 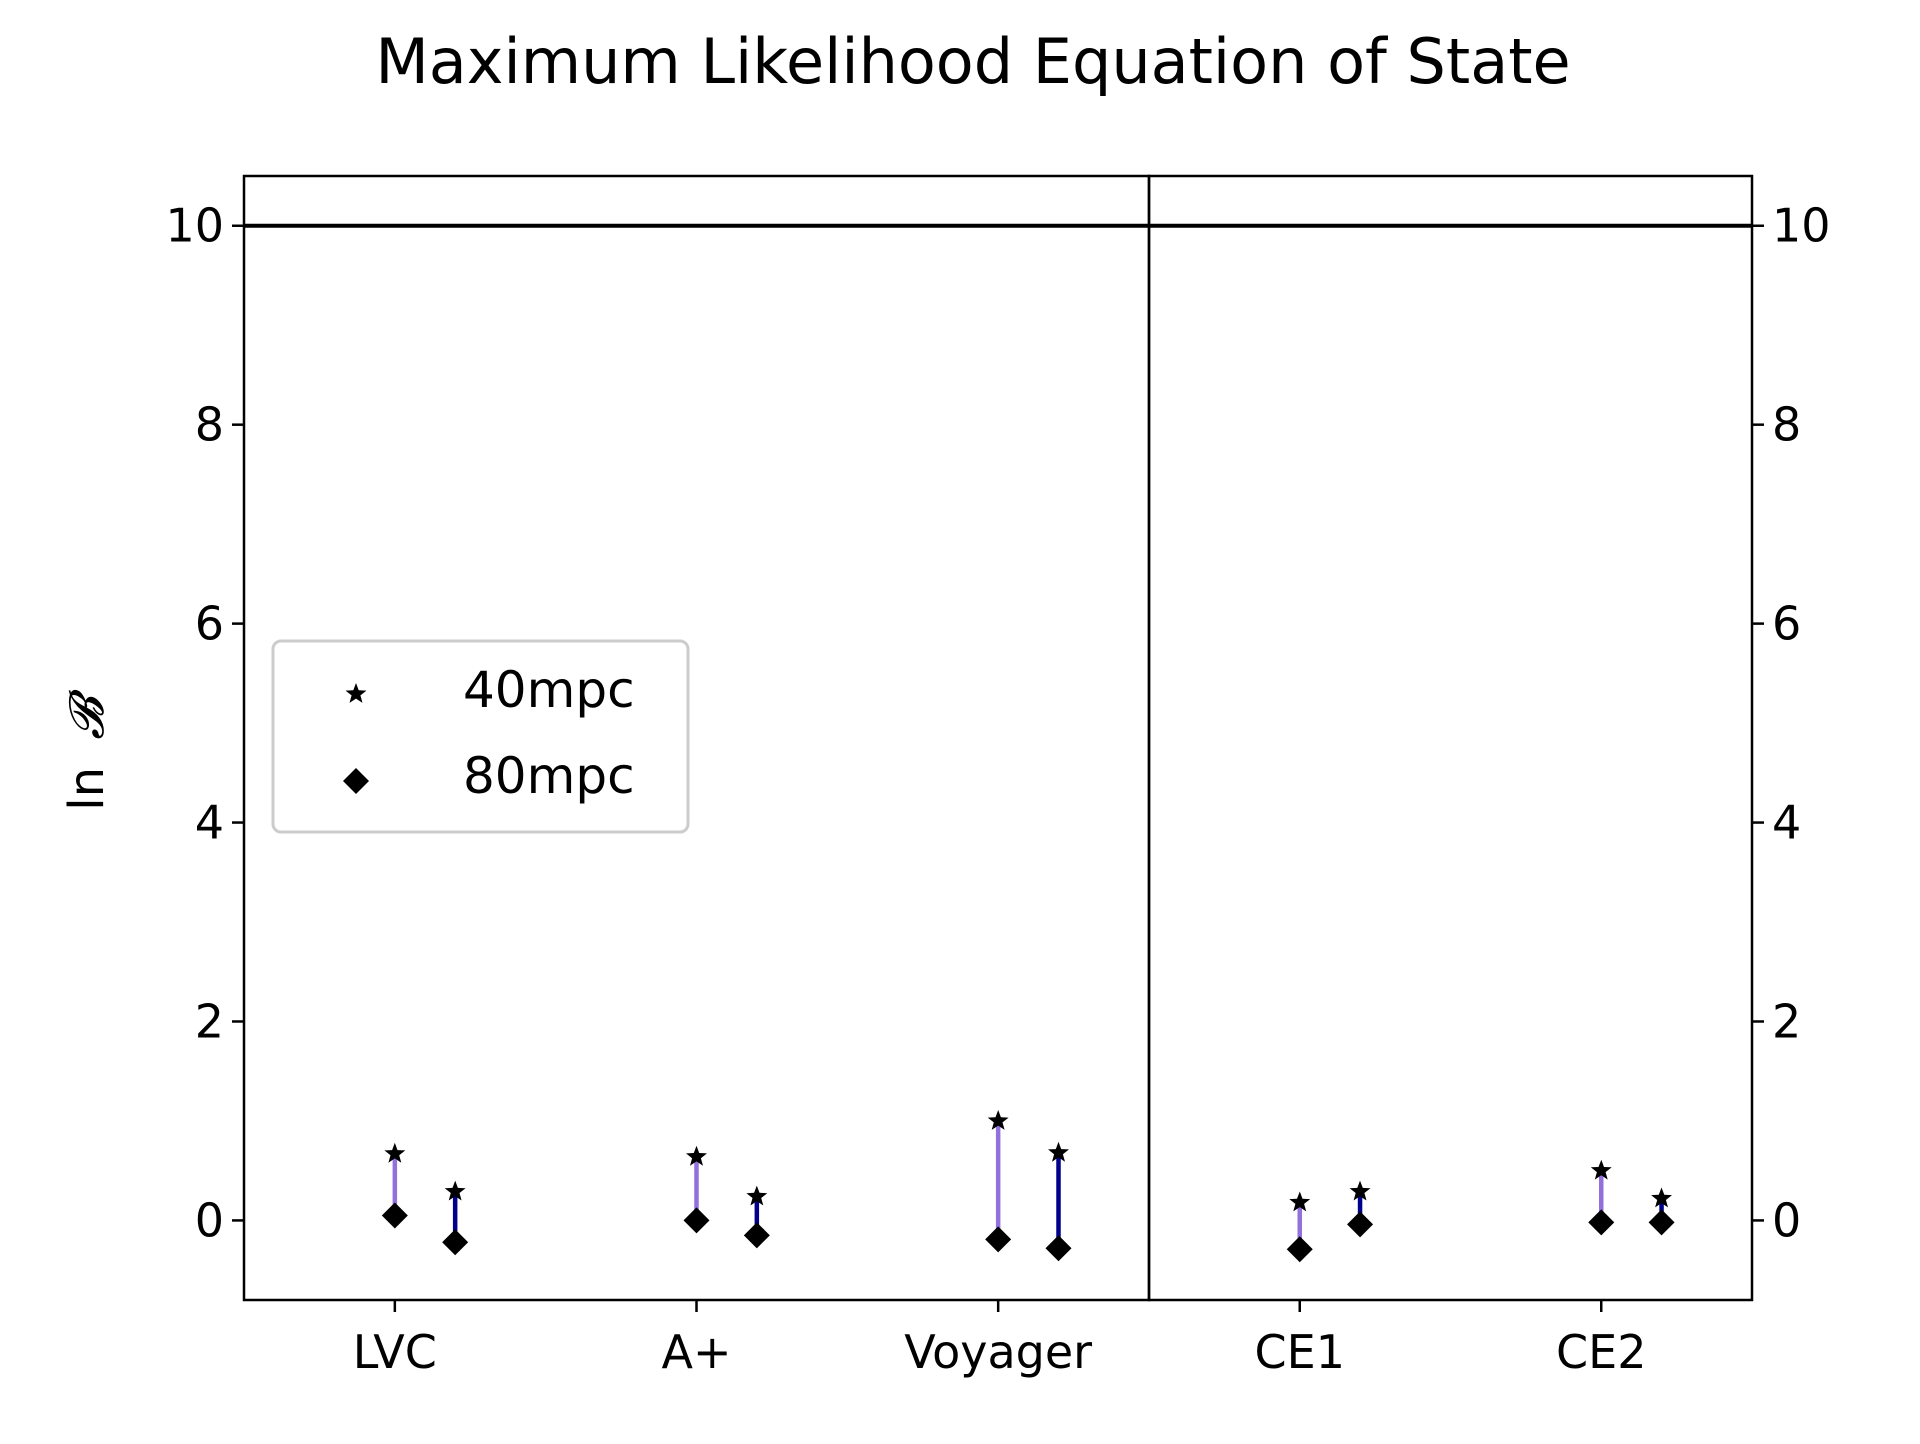 I want to click on legend-diamond-marker, so click(x=356, y=781).